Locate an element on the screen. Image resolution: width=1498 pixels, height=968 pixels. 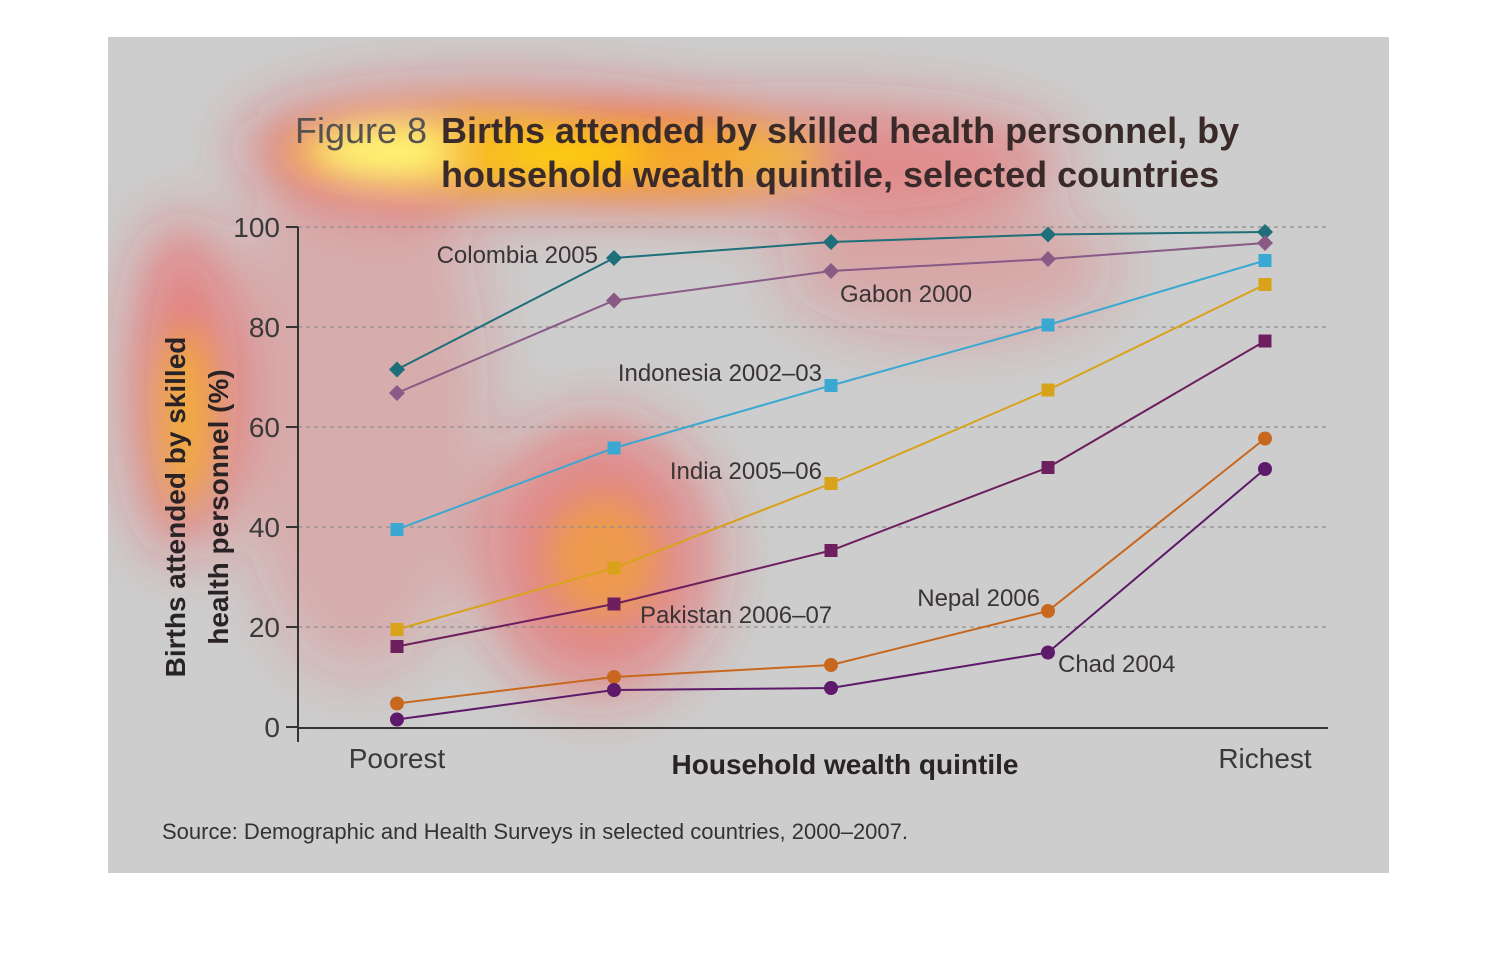
series-label: Gabon 2000 is located at coordinates (906, 294).